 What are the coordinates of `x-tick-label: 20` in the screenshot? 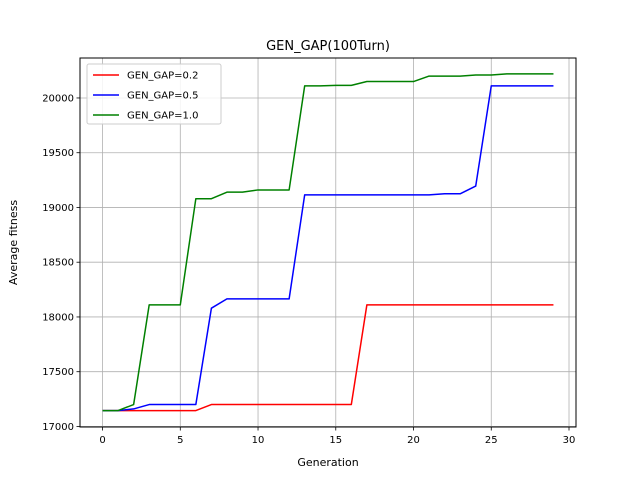 It's located at (413, 440).